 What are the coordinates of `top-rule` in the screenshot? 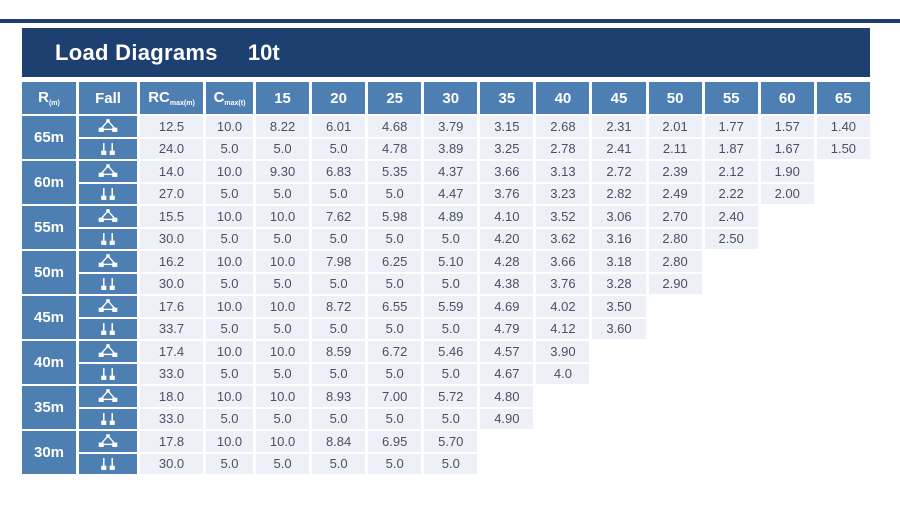 It's located at (450, 21).